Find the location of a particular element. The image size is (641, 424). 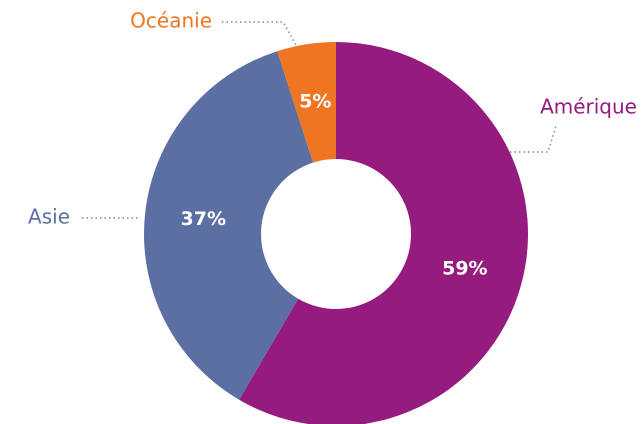

value-label: 5% is located at coordinates (315, 102).